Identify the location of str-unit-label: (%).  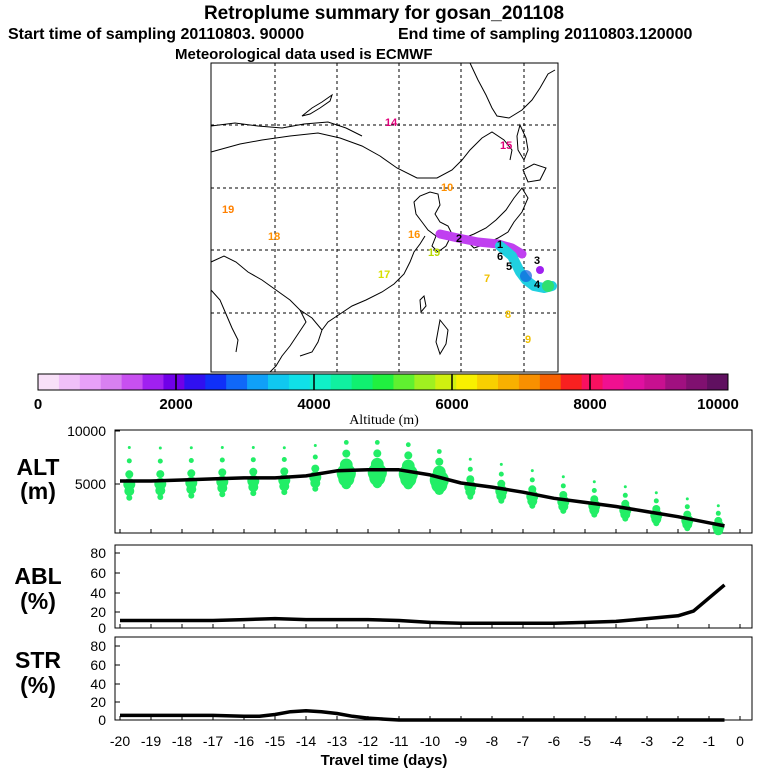
(38, 685).